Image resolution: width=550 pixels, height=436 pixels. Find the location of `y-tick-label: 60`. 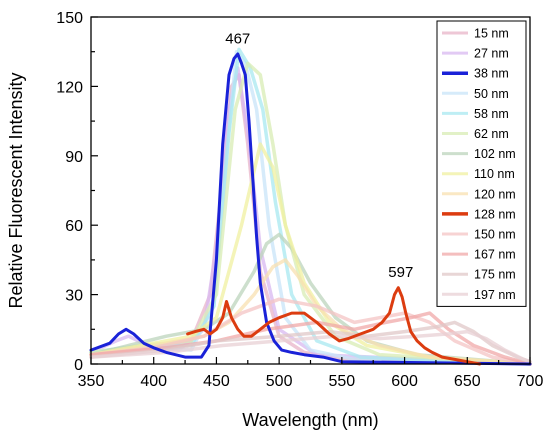

y-tick-label: 60 is located at coordinates (74, 226).